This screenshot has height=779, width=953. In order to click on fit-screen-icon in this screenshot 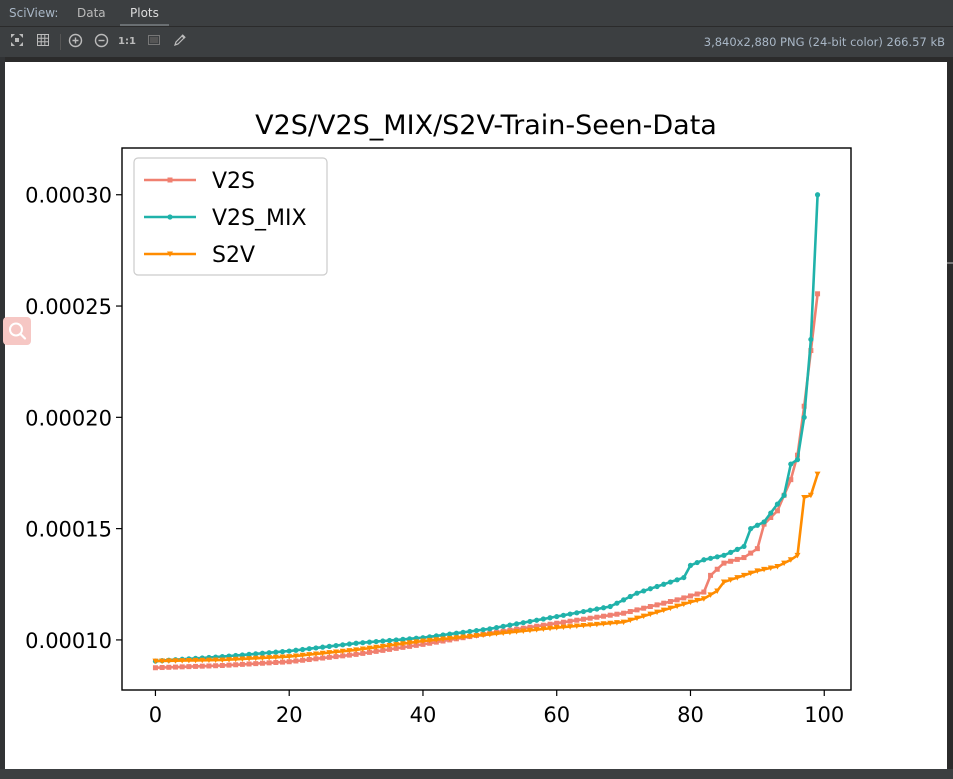, I will do `click(17, 42)`.